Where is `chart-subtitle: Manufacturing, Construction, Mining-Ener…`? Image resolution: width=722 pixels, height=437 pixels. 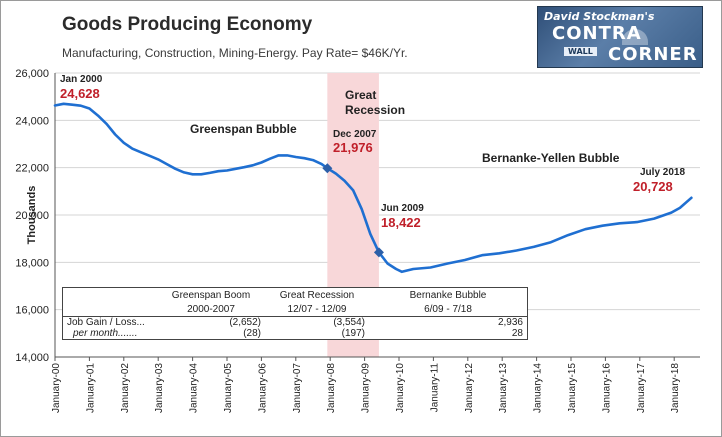
chart-subtitle: Manufacturing, Construction, Mining-Ener… is located at coordinates (235, 53).